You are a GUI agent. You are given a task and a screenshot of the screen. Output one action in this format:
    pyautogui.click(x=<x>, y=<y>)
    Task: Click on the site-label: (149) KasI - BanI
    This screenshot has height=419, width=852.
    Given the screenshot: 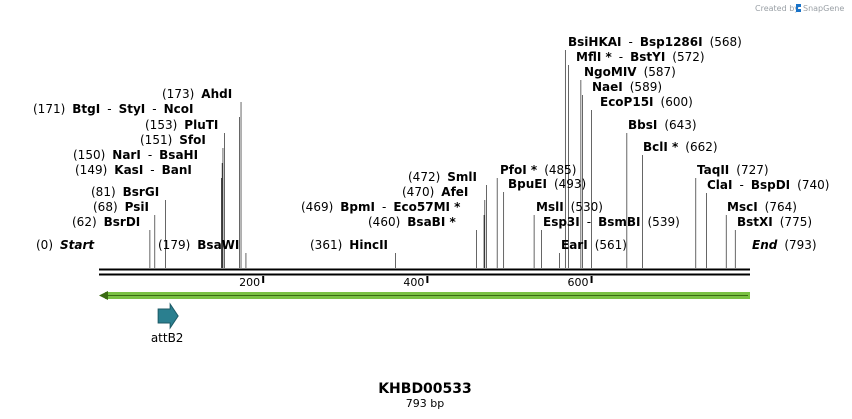 What is the action you would take?
    pyautogui.click(x=133, y=170)
    